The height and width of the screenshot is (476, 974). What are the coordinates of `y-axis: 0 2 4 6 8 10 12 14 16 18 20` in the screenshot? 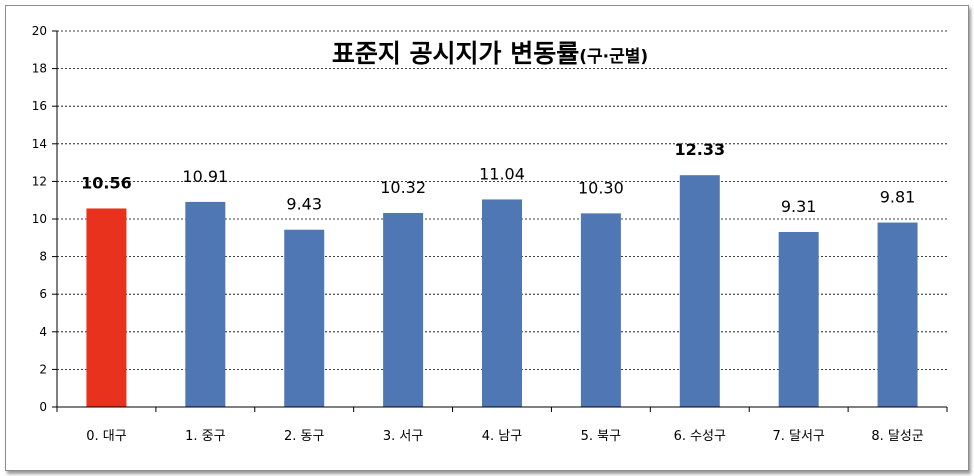 It's located at (45, 219).